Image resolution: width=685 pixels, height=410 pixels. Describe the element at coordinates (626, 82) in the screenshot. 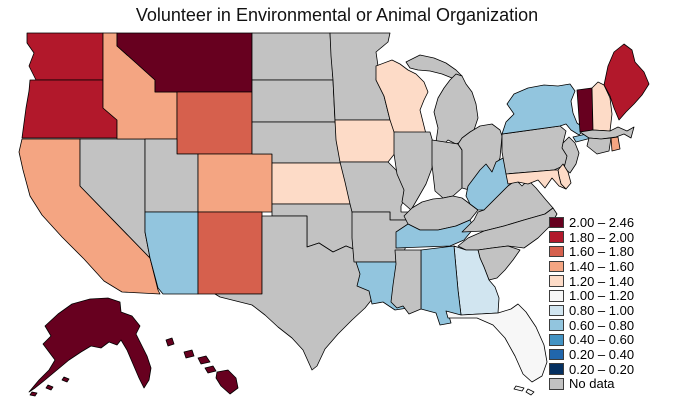

I see `state-me` at that location.